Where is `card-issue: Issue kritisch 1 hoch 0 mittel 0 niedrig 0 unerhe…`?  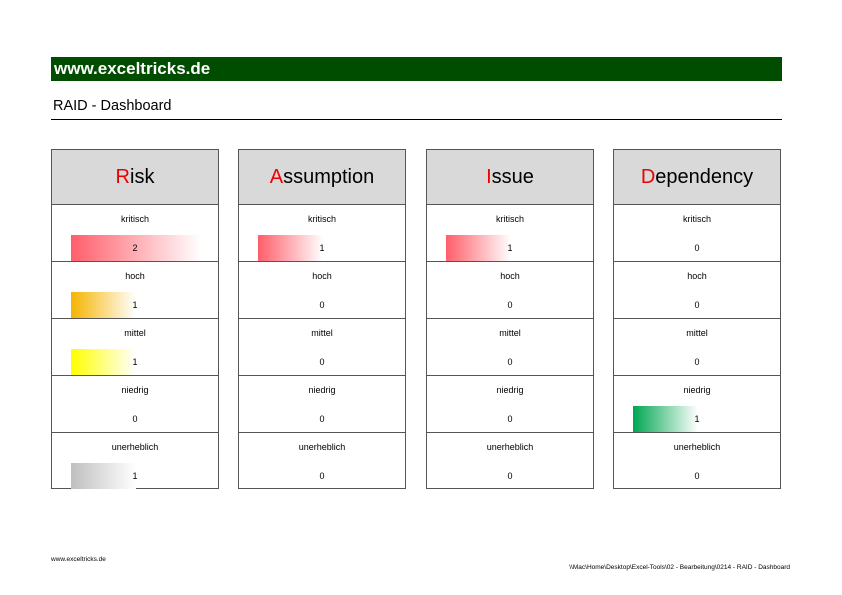
card-issue: Issue kritisch 1 hoch 0 mittel 0 niedrig 0 unerhe… is located at coordinates (510, 319).